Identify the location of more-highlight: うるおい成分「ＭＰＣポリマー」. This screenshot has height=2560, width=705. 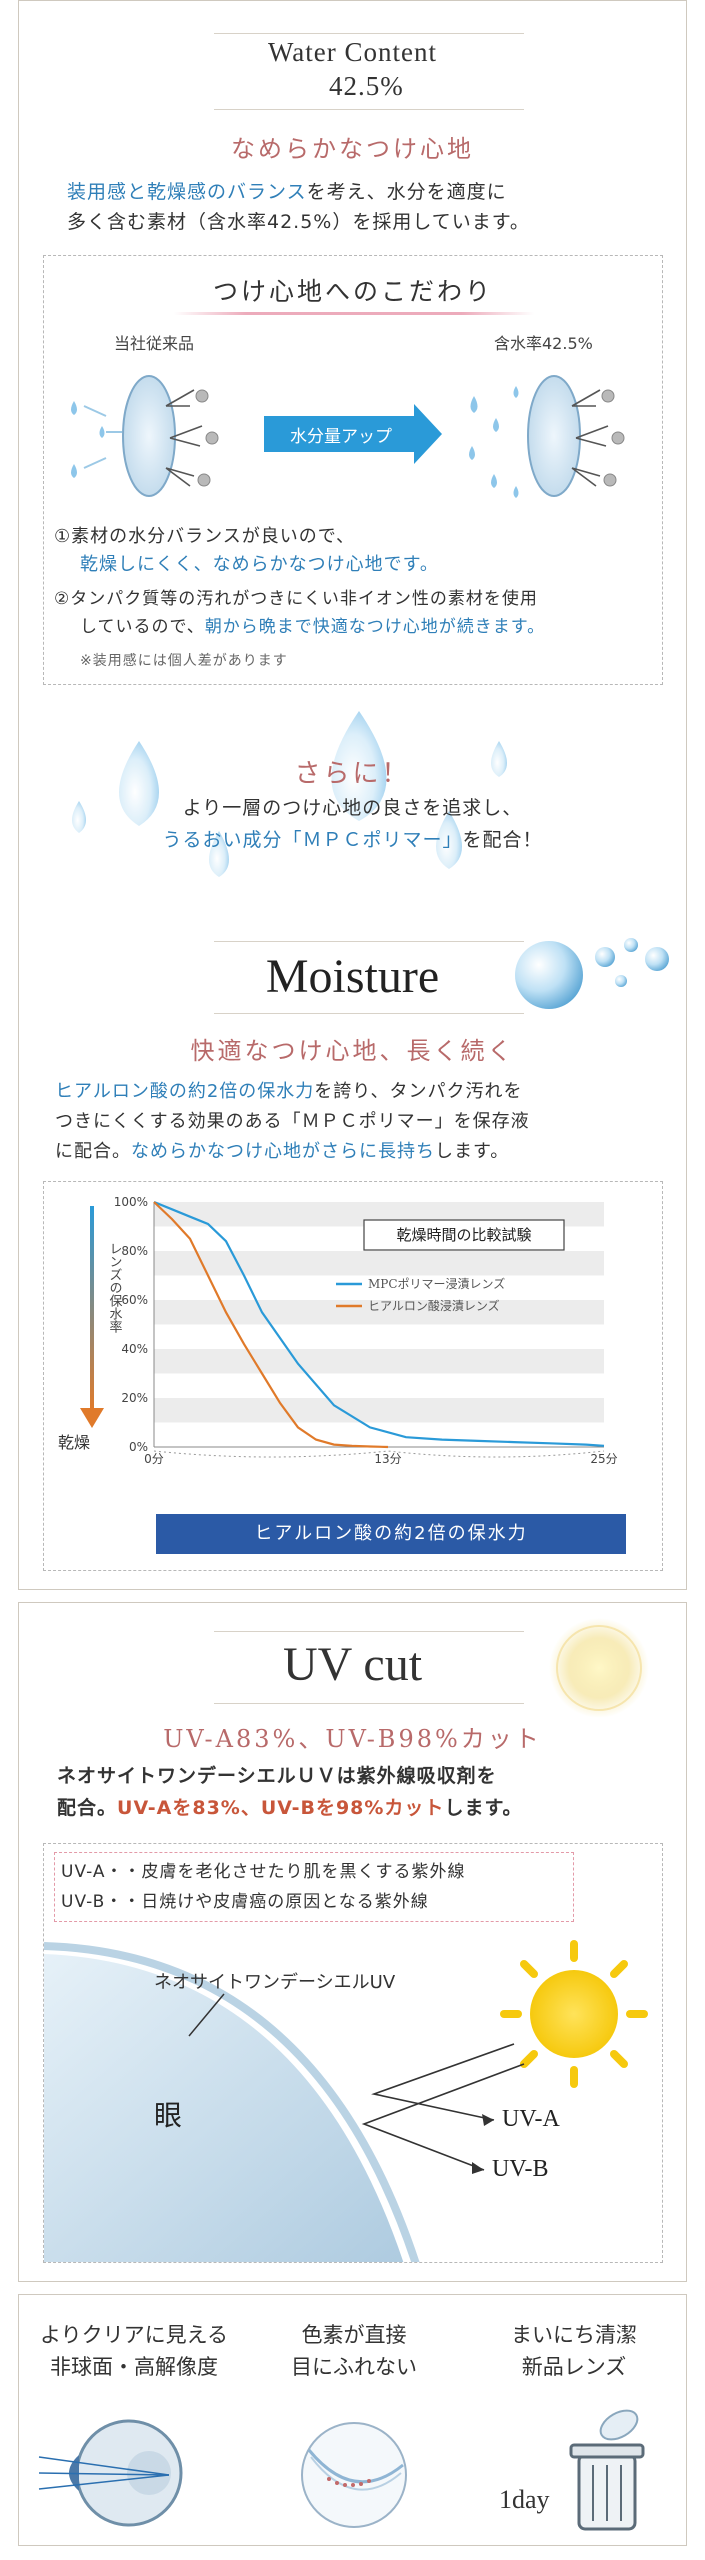
(312, 840).